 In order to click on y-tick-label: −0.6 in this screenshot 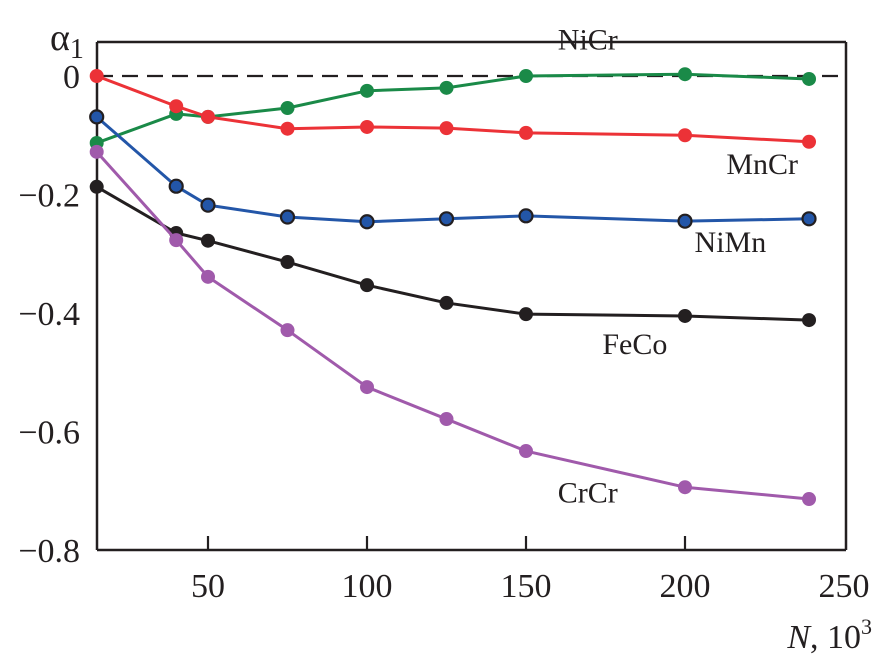, I will do `click(49, 433)`.